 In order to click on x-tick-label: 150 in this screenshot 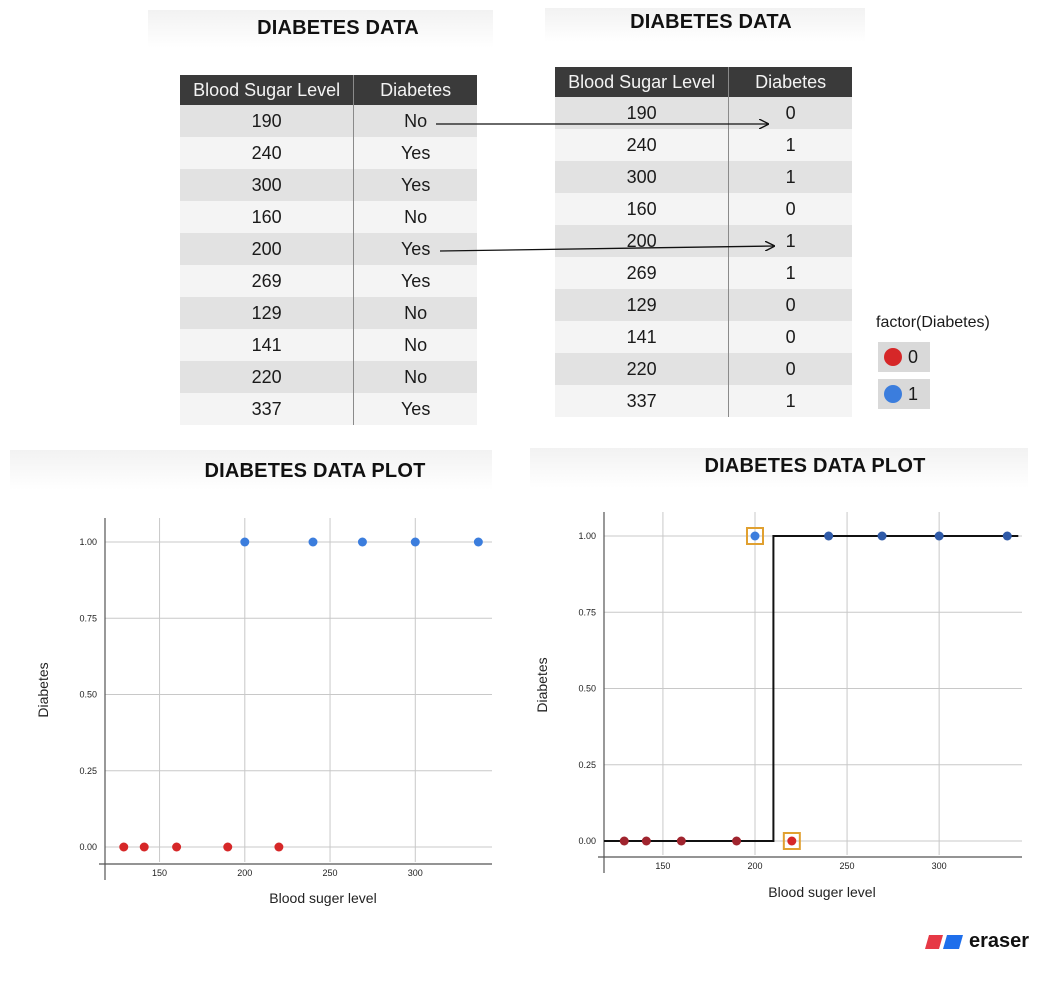, I will do `click(662, 866)`.